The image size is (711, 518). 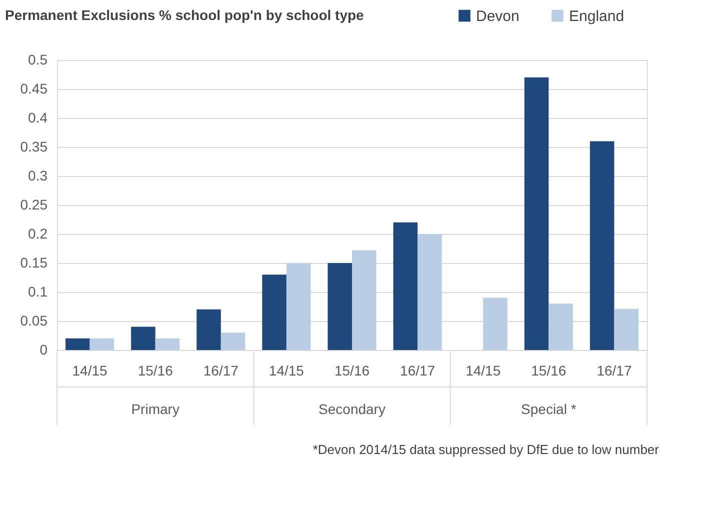 I want to click on y-tick-label: 0.1, so click(x=38, y=292).